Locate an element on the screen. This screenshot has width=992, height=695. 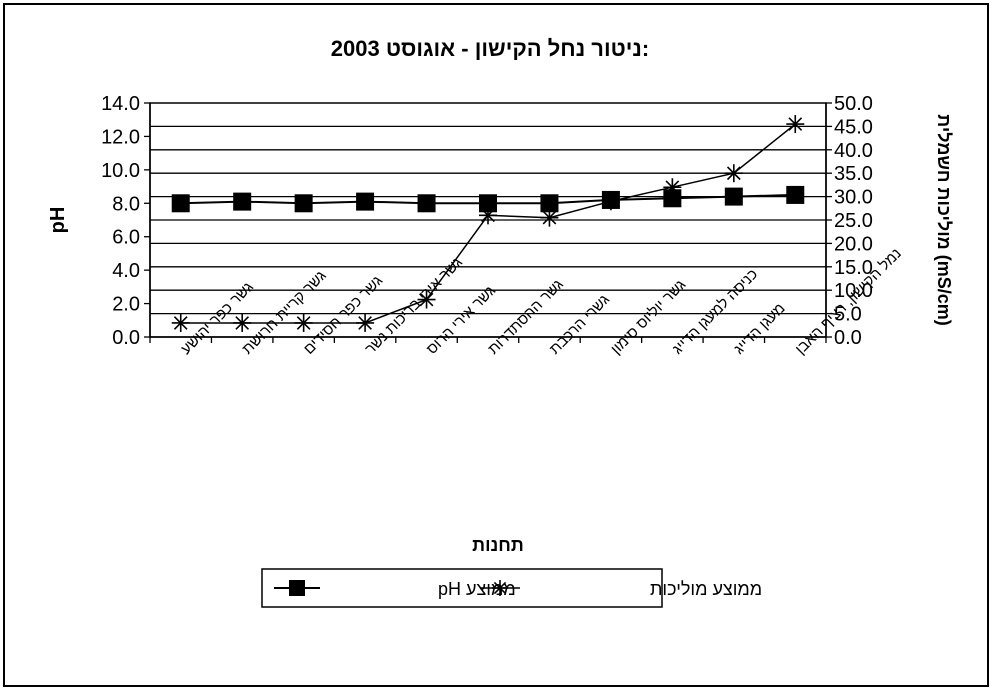
legend-label-conductivity: ממוצע מוליכות is located at coordinates (706, 589).